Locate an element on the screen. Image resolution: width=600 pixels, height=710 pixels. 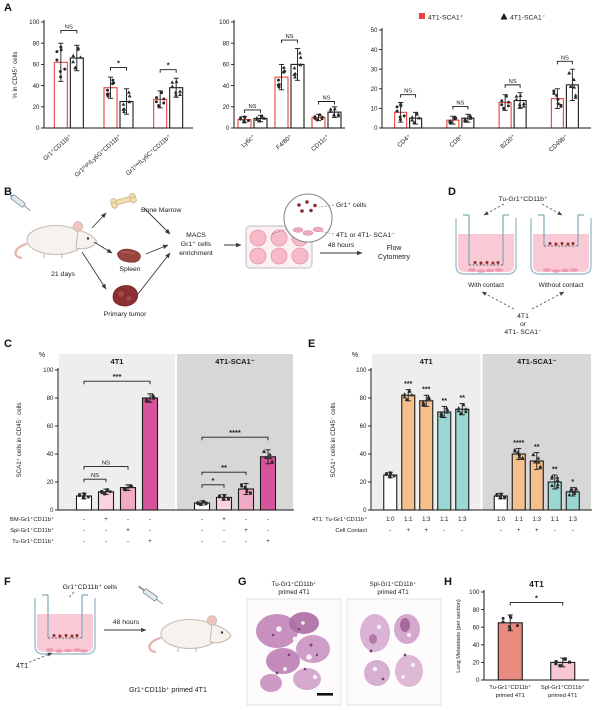
unit-label: % is located at coordinates (42, 355).